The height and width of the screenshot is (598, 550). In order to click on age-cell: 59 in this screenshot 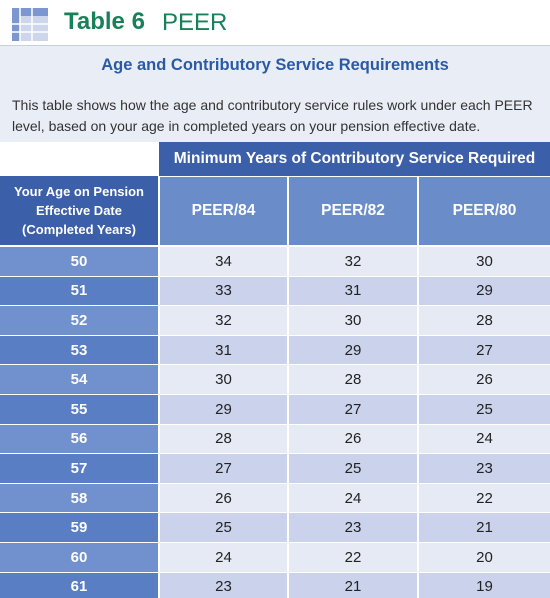, I will do `click(79, 527)`.